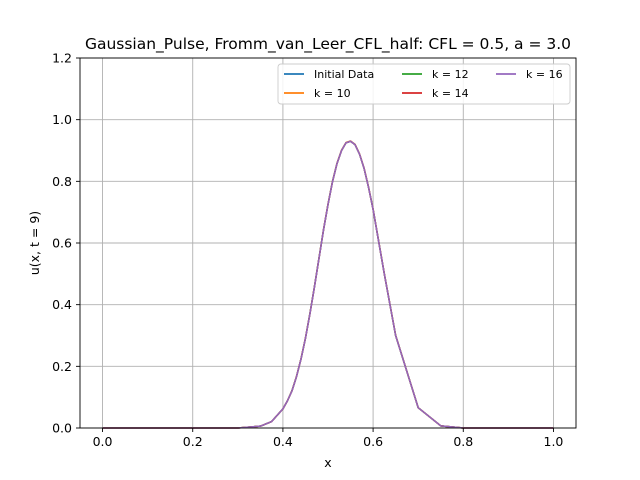 The height and width of the screenshot is (480, 640). What do you see at coordinates (327, 462) in the screenshot?
I see `x-axis-label: x` at bounding box center [327, 462].